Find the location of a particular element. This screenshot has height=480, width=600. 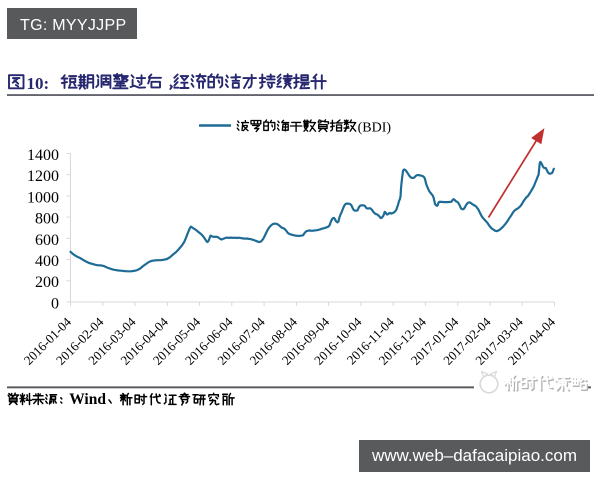

svg-text: 800 is located at coordinates (47, 219).